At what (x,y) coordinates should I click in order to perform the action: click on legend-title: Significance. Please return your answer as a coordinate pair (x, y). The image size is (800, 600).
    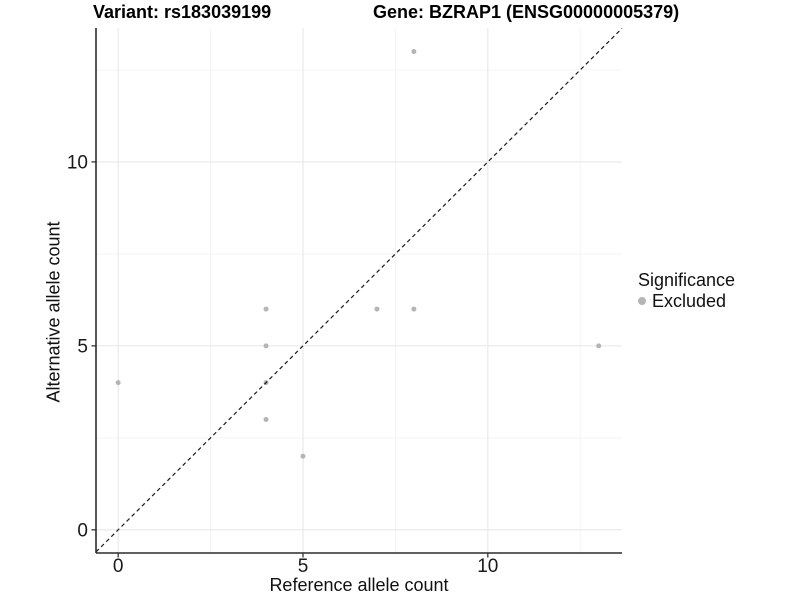
    Looking at the image, I should click on (687, 280).